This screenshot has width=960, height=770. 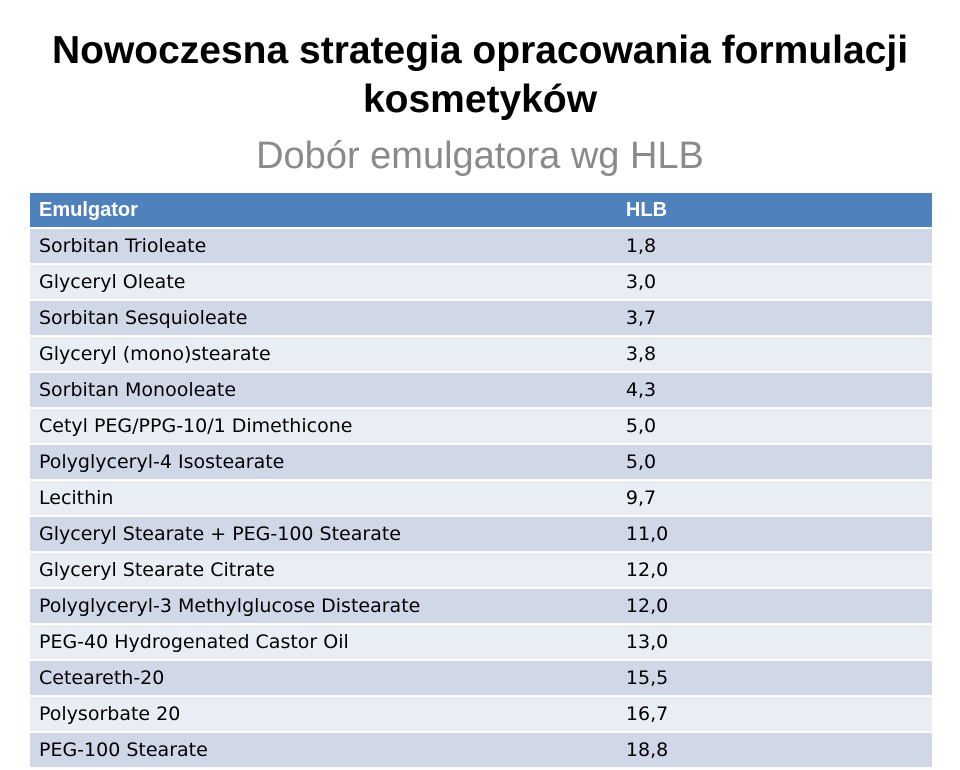 I want to click on slide-subtitle: Dobór emulgatora wg HLB, so click(x=480, y=156).